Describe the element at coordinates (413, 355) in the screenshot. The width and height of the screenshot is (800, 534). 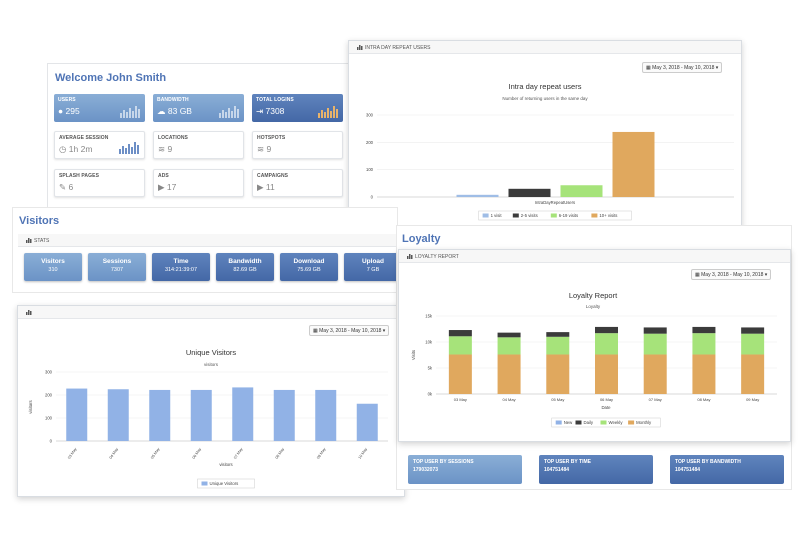
I see `y-axis-label: Visits` at that location.